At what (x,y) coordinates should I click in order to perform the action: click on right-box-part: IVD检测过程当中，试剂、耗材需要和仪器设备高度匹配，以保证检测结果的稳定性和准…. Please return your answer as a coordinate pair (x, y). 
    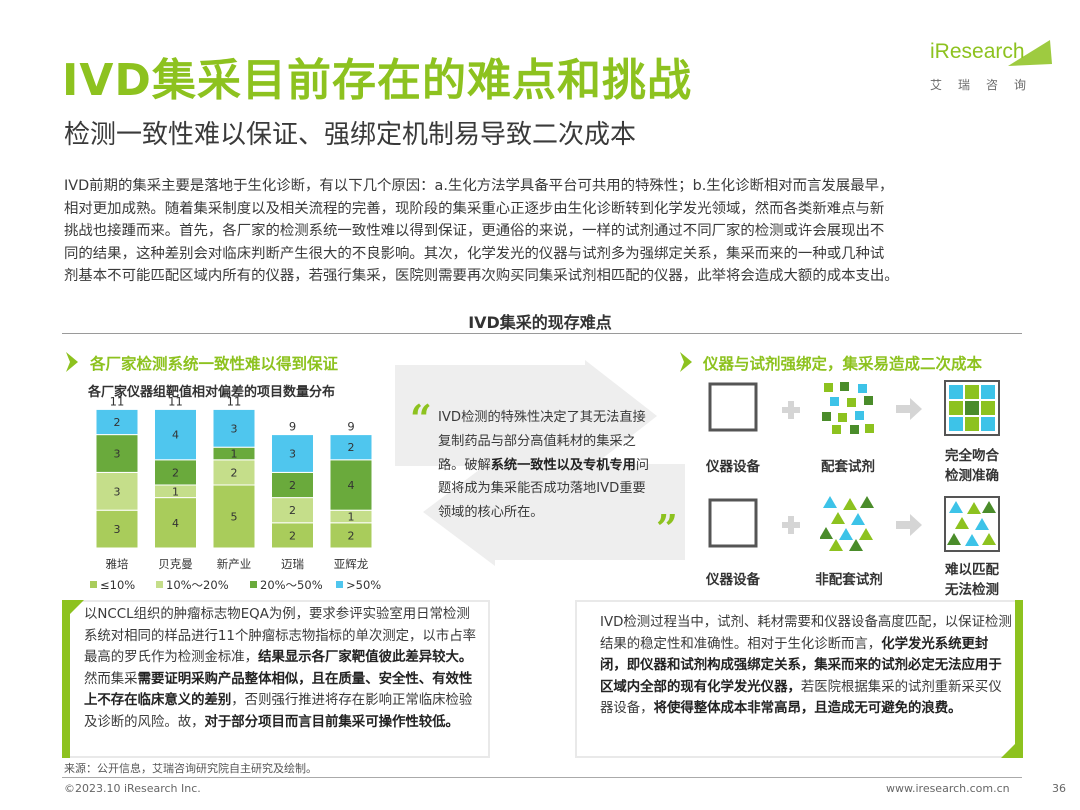
    Looking at the image, I should click on (806, 633).